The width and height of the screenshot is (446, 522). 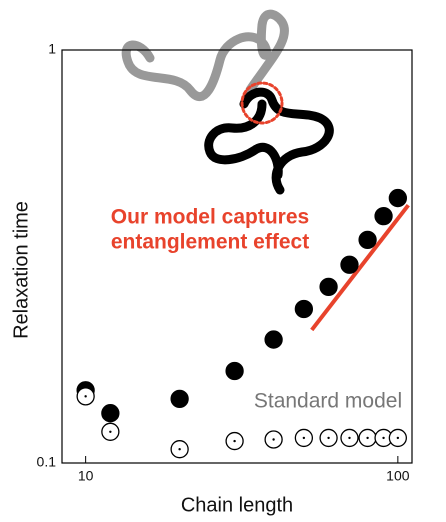 What do you see at coordinates (210, 242) in the screenshot?
I see `annotation: entanglement effect` at bounding box center [210, 242].